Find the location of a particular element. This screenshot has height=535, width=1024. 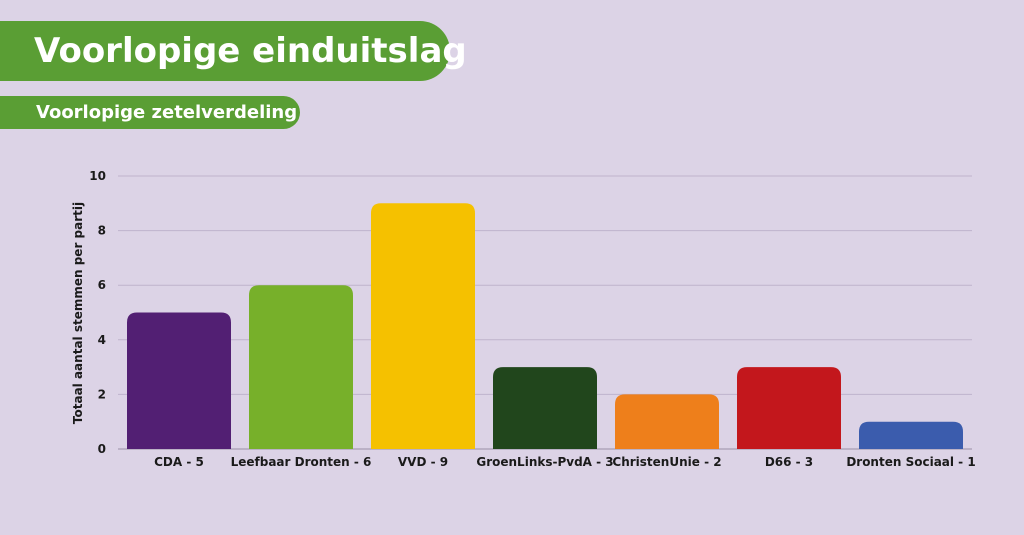

subtitle-banner: Voorlopige zetelverdeling is located at coordinates (150, 112).